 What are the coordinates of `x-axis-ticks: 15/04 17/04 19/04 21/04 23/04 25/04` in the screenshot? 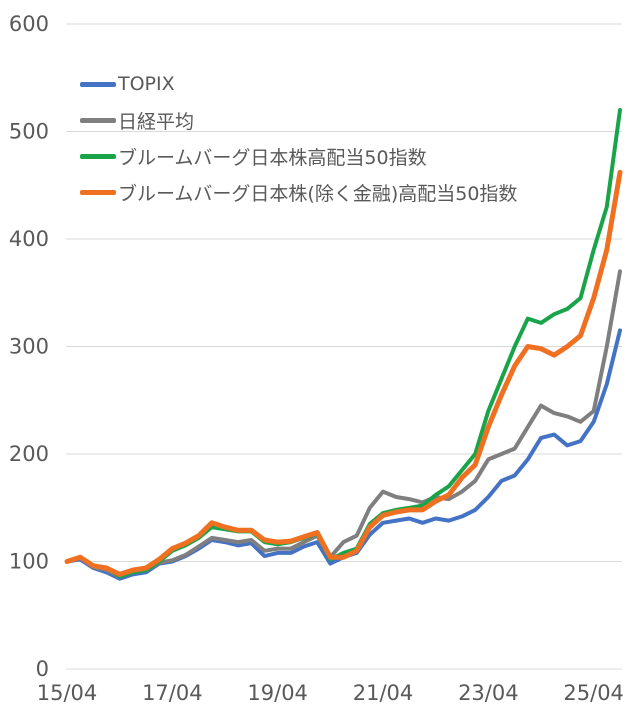 It's located at (330, 693).